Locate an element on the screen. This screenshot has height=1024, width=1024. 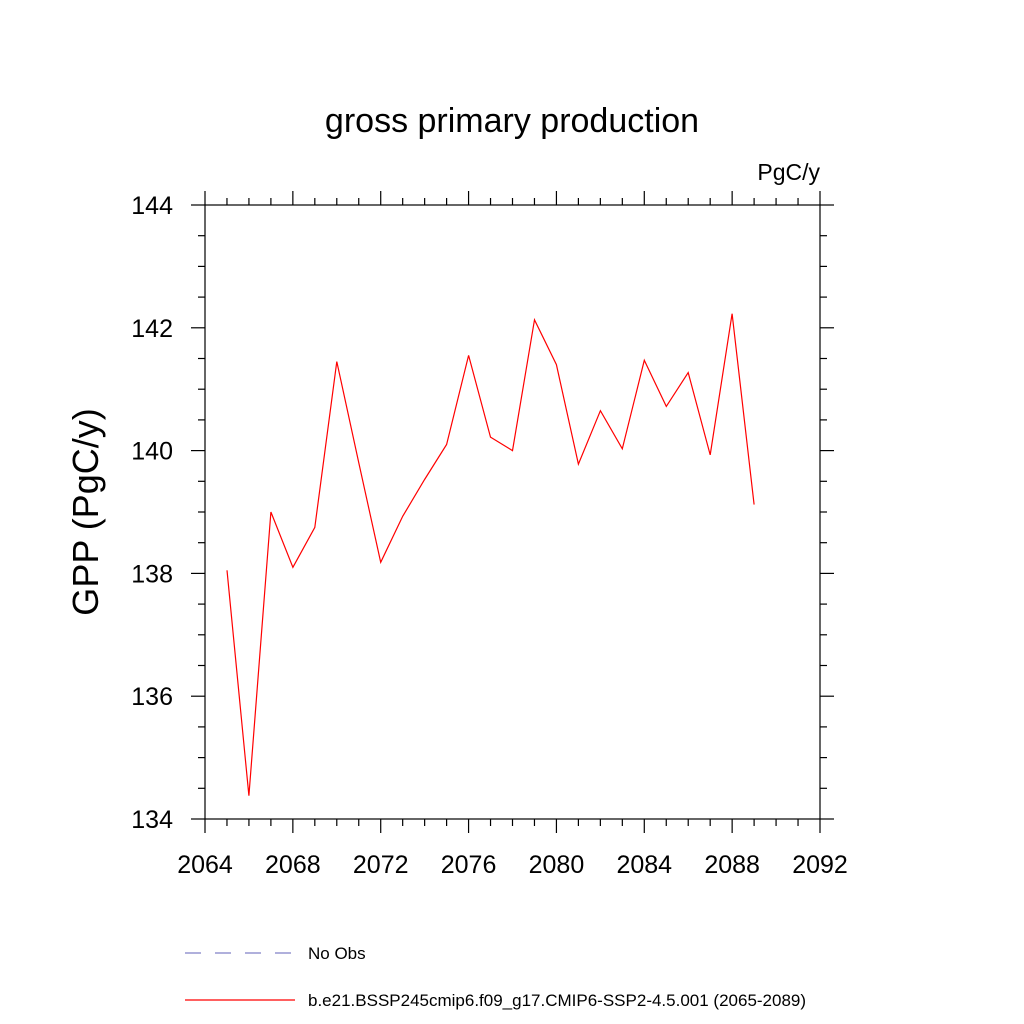
units-label: PgC/y is located at coordinates (788, 172).